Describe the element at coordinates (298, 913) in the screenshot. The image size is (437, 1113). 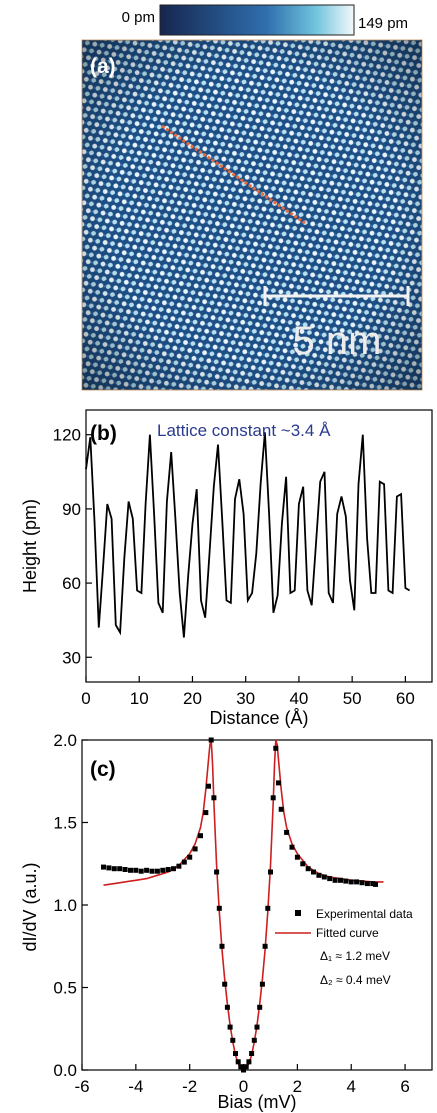
I see `legend-marker-experimental` at that location.